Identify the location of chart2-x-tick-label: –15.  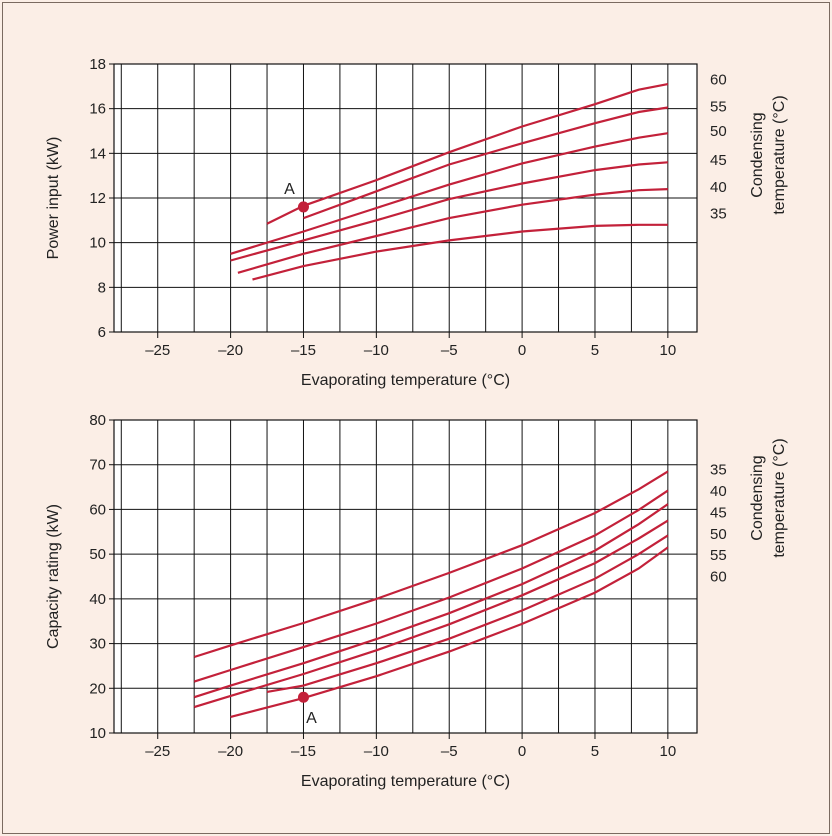
(303, 751).